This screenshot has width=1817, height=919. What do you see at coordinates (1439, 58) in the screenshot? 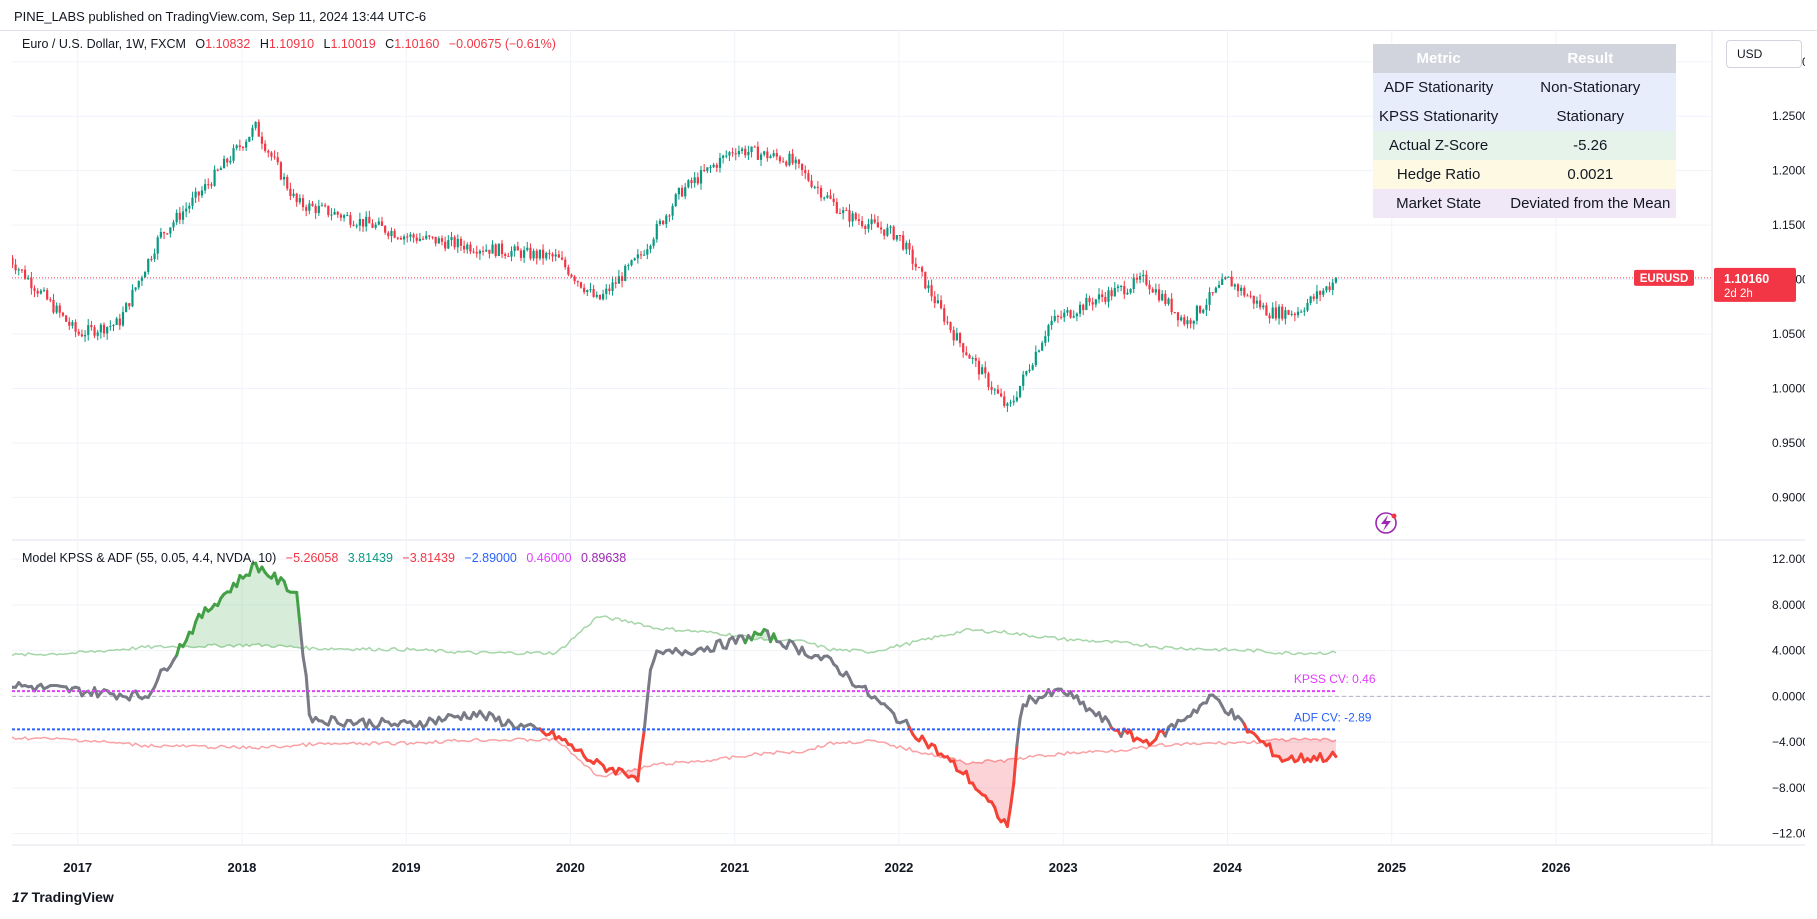
I see `stats-header-metric: Metric` at bounding box center [1439, 58].